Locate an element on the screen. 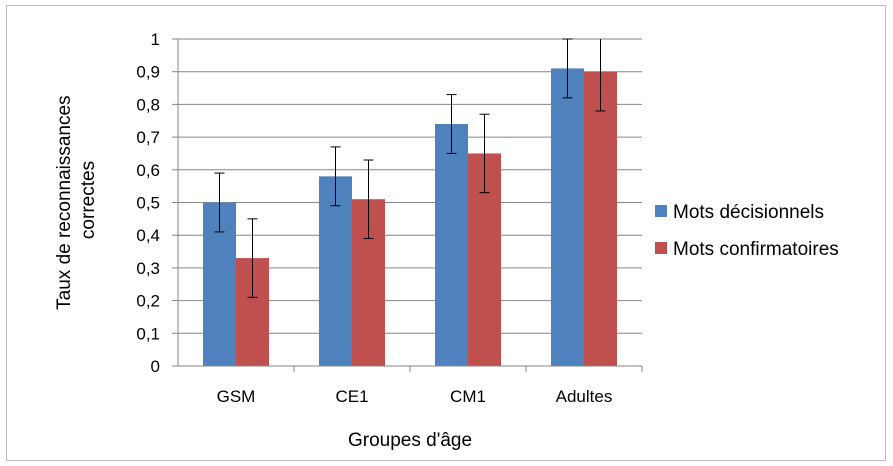 This screenshot has height=466, width=893. x-axis-title: Groupes d'âge is located at coordinates (410, 440).